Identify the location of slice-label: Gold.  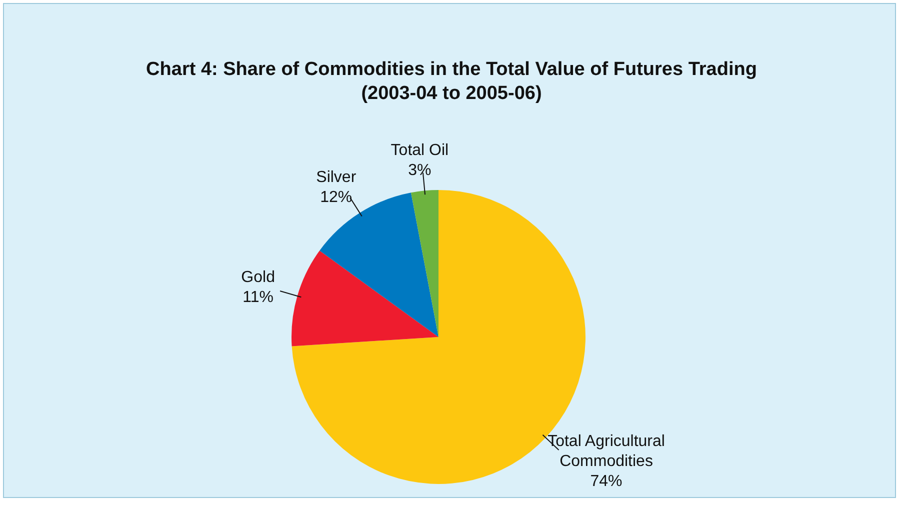
(258, 277).